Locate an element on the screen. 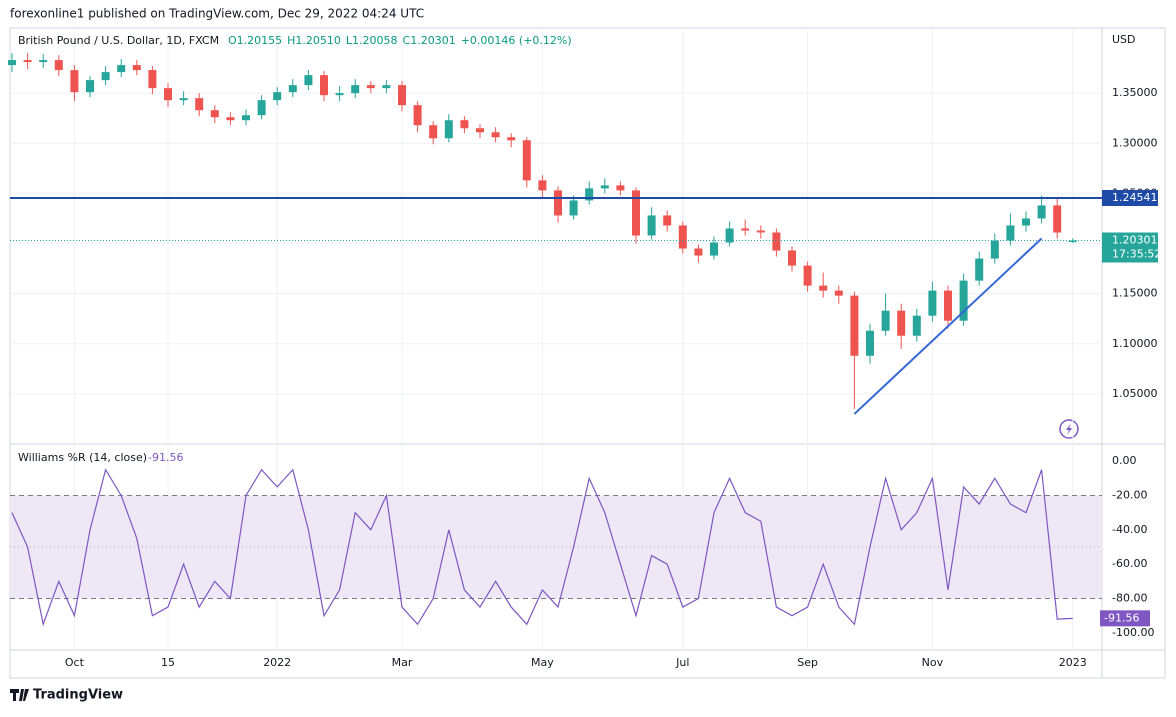  alert-icon is located at coordinates (1069, 429).